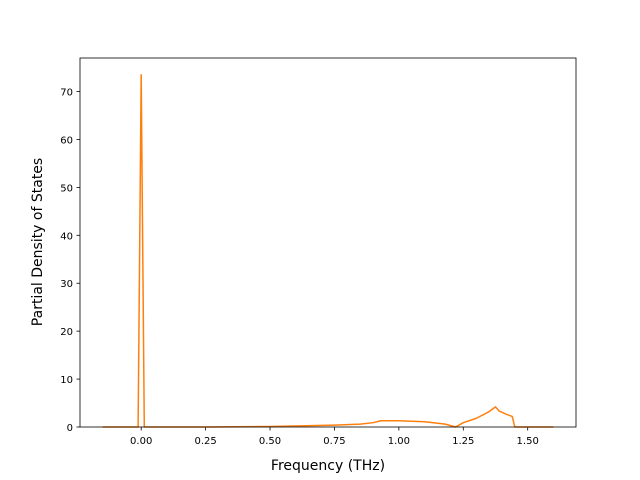 The height and width of the screenshot is (480, 640). Describe the element at coordinates (334, 441) in the screenshot. I see `x-tick-label: 0.75` at that location.